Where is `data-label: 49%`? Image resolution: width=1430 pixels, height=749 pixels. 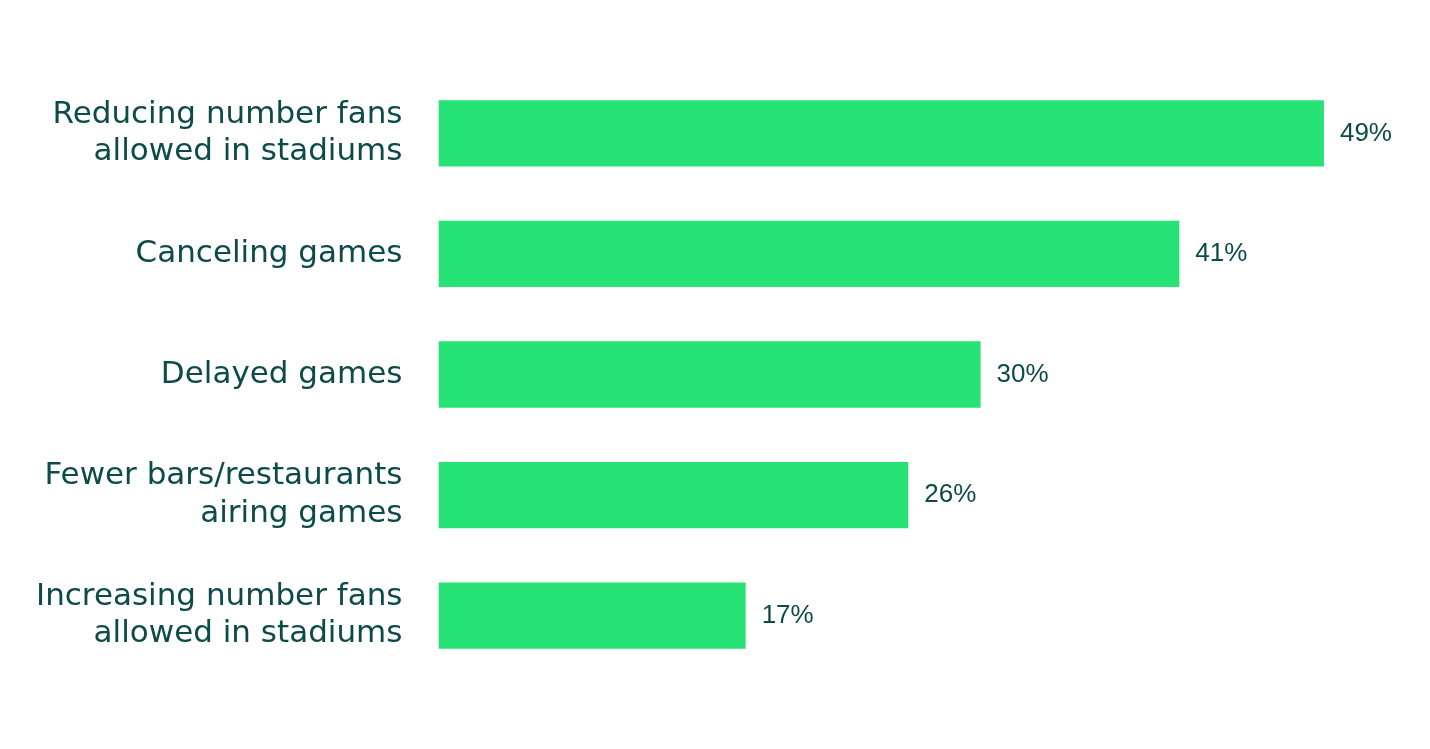
data-label: 49% is located at coordinates (1365, 131).